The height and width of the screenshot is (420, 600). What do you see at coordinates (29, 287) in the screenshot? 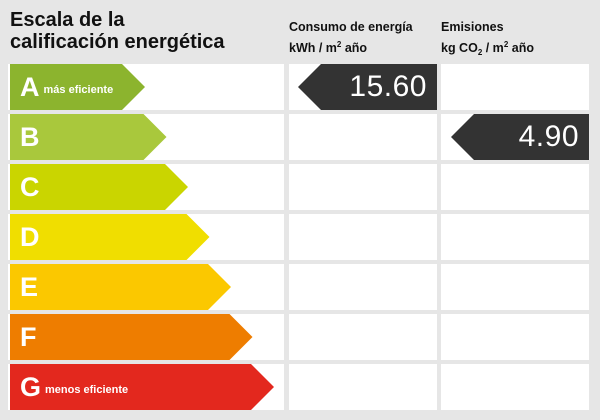
I see `class-letter: E` at bounding box center [29, 287].